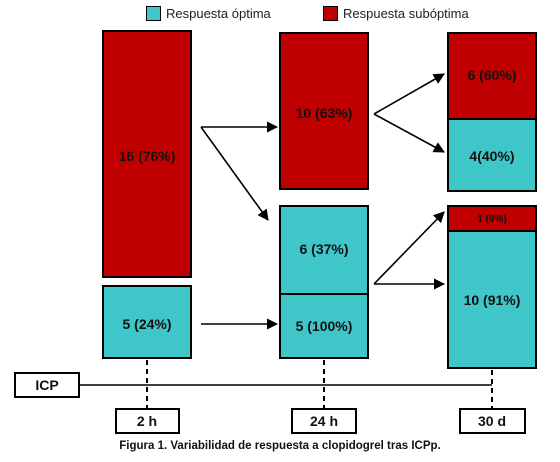 Image resolution: width=560 pixels, height=462 pixels. I want to click on label-24h-optimal-b: 5 (100%), so click(324, 326).